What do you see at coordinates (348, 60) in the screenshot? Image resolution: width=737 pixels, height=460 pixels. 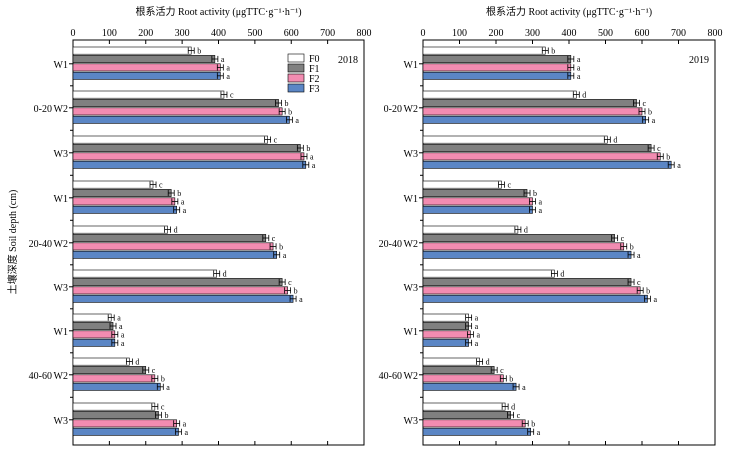 I see `panel-title: 2018` at bounding box center [348, 60].